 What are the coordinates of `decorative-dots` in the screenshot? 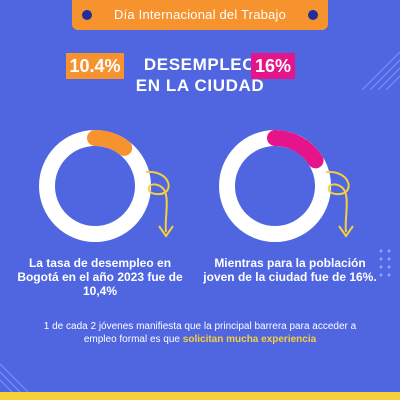 It's located at (385, 263).